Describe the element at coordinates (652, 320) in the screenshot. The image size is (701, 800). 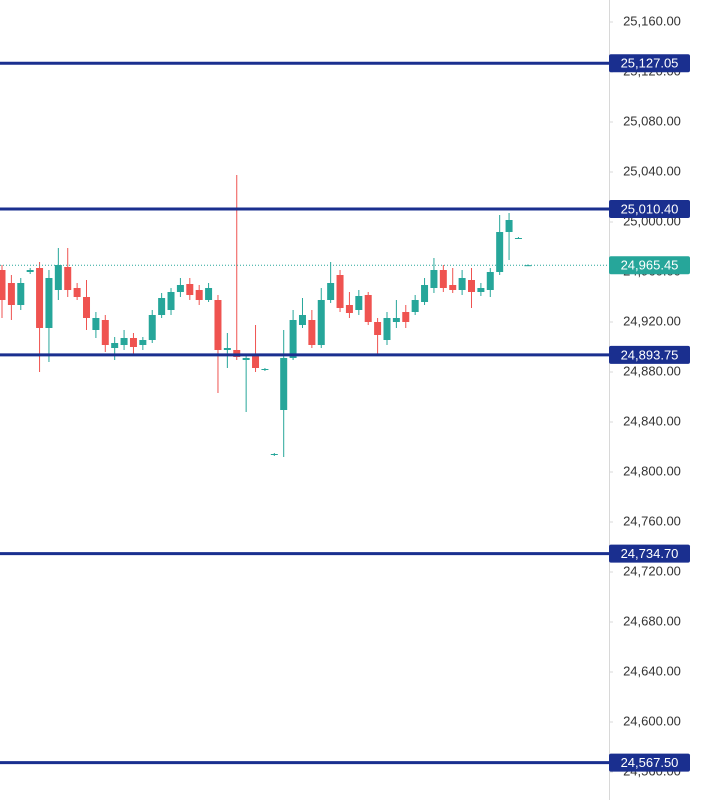
I see `y-tick-label: 24,920.00` at that location.